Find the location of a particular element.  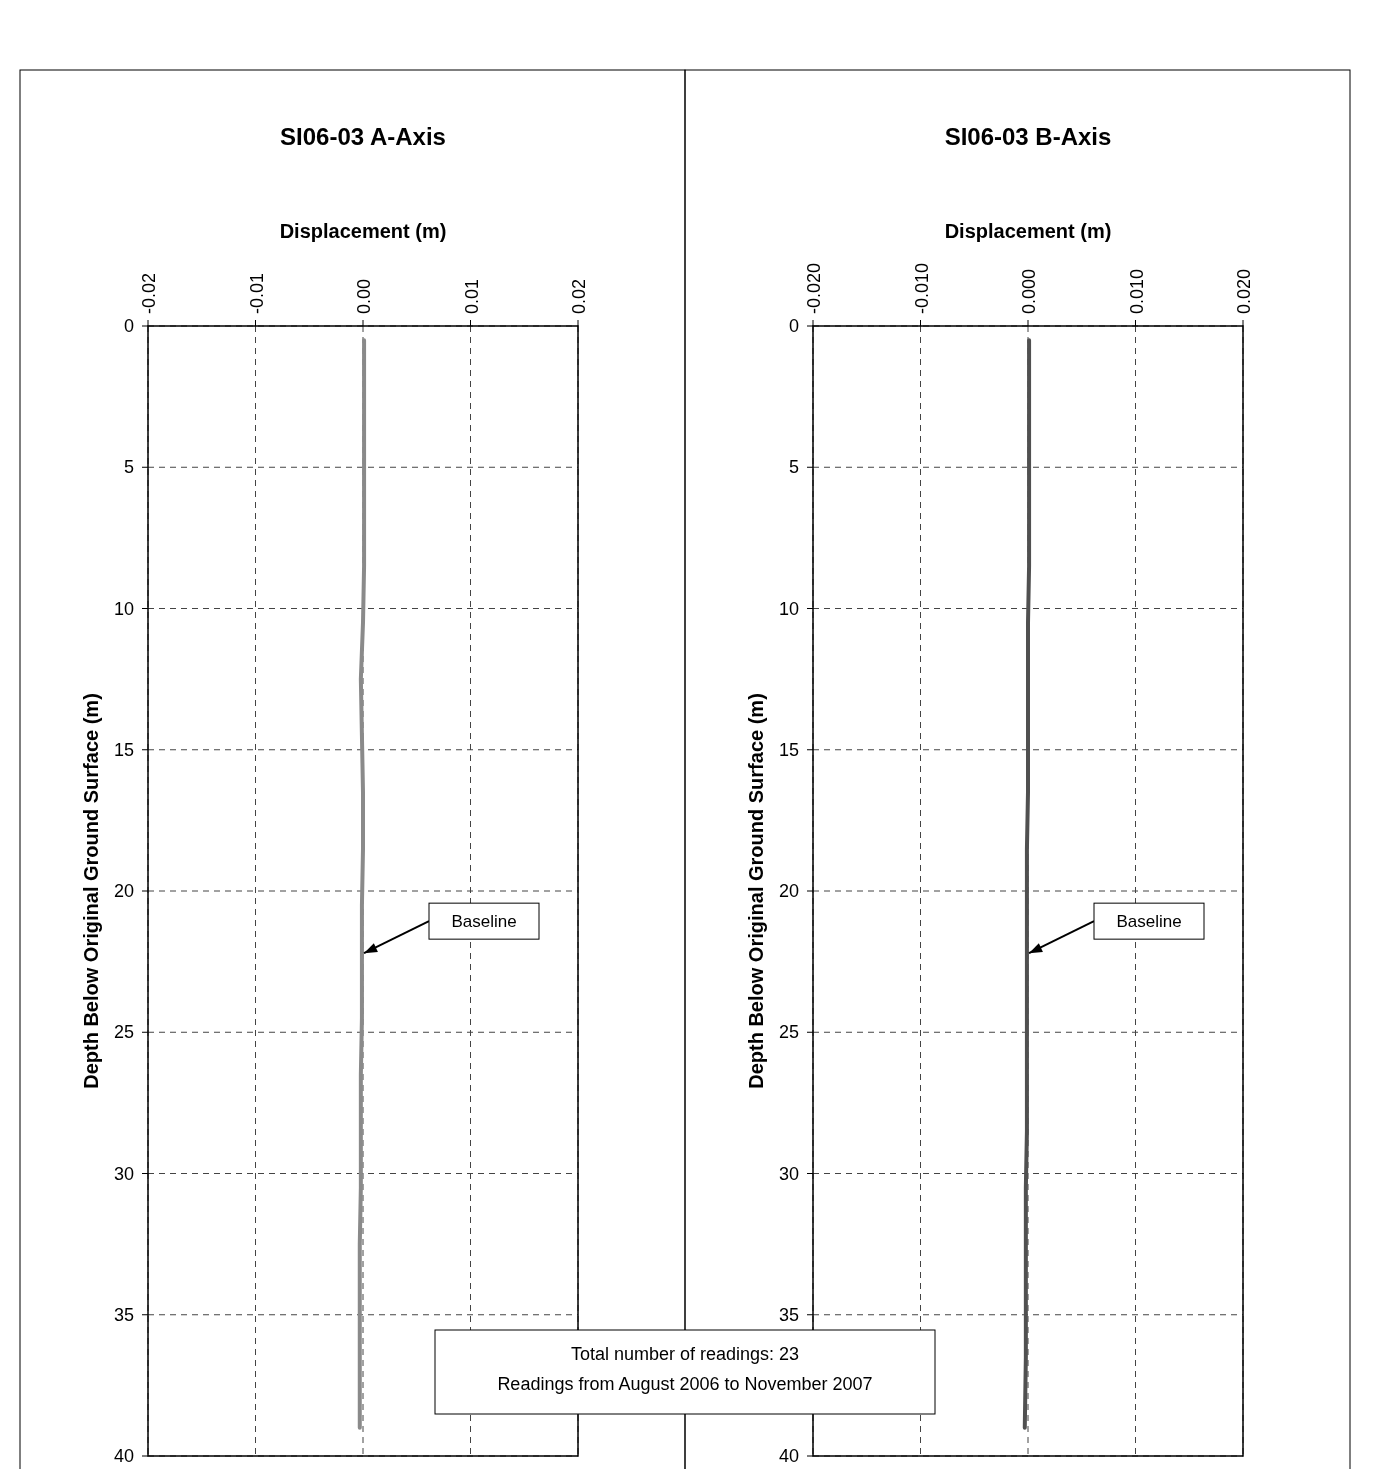

x-tick-label: 0.01 is located at coordinates (471, 296).